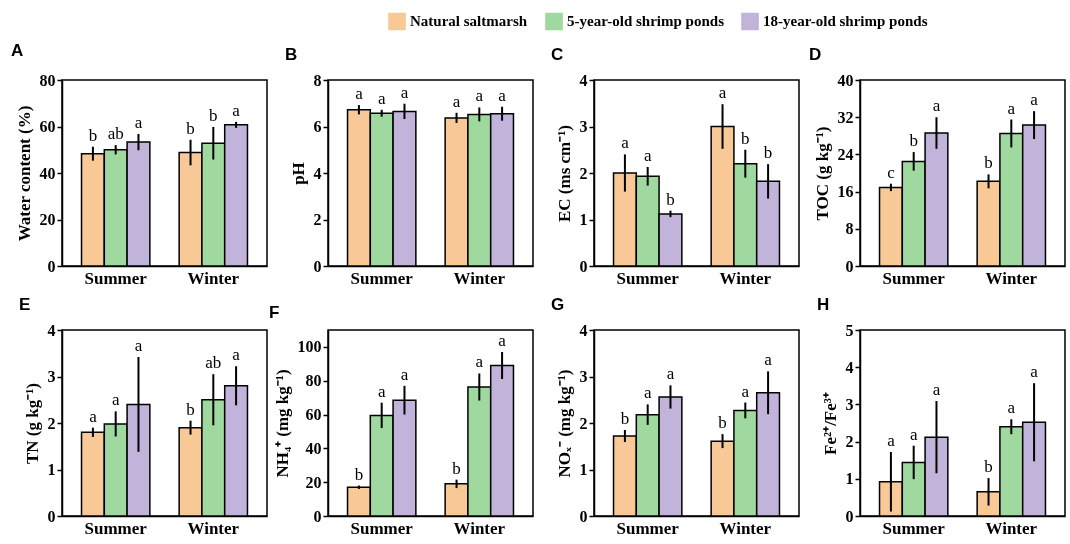 This screenshot has height=544, width=1070. What do you see at coordinates (845, 117) in the screenshot?
I see `y-tick-label: 32` at bounding box center [845, 117].